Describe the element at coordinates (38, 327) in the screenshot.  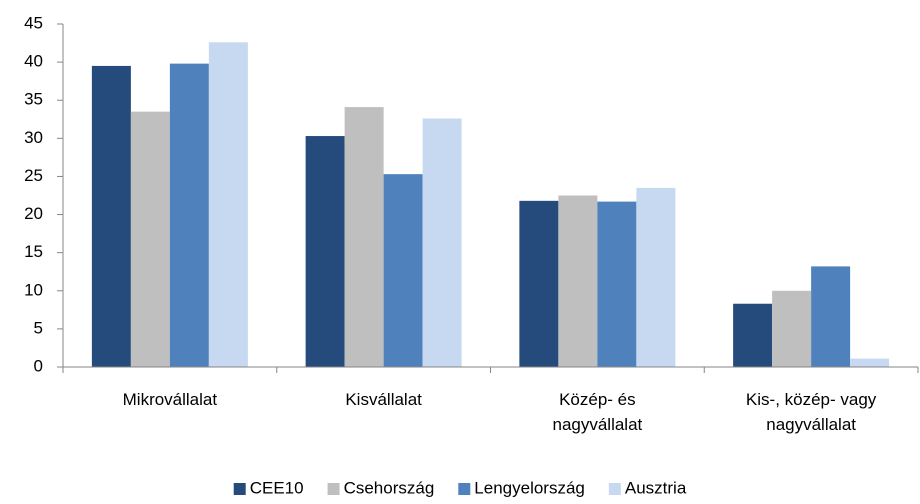
I see `y-tick-label: 5` at that location.